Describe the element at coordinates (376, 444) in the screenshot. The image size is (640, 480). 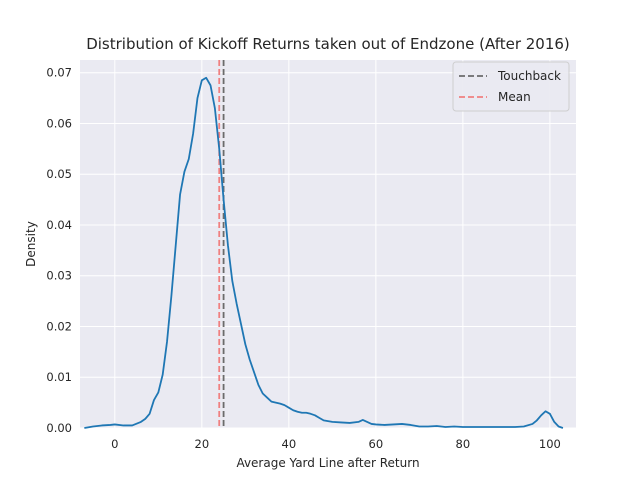
I see `x-tick-label: 60` at that location.